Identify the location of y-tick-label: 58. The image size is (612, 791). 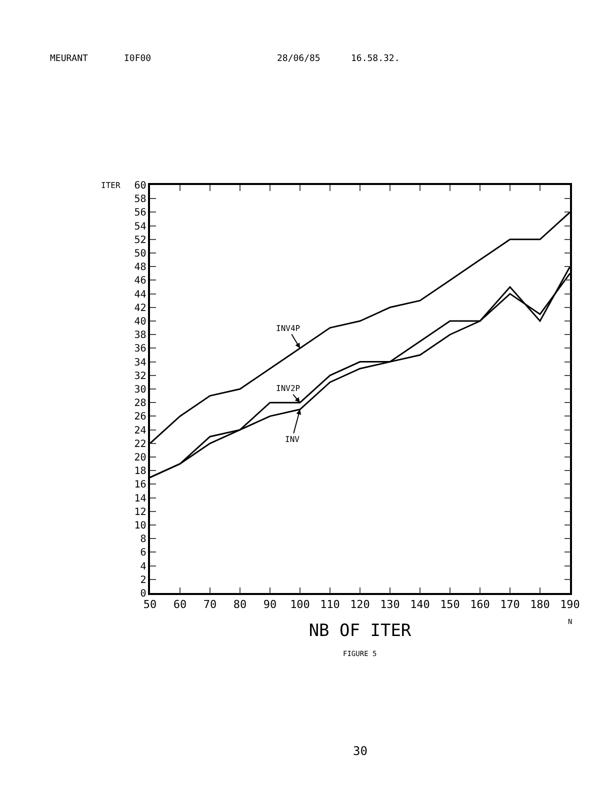
(140, 200).